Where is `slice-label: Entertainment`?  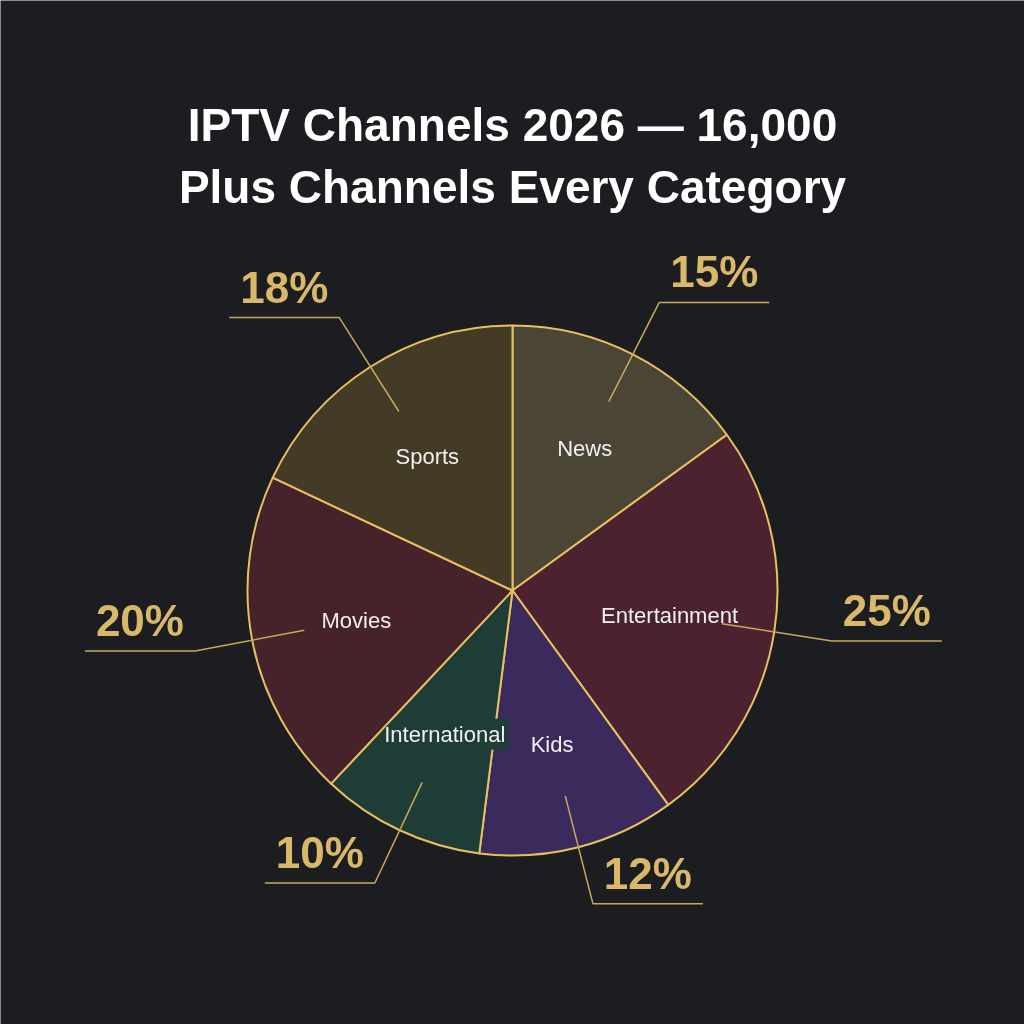 slice-label: Entertainment is located at coordinates (670, 615).